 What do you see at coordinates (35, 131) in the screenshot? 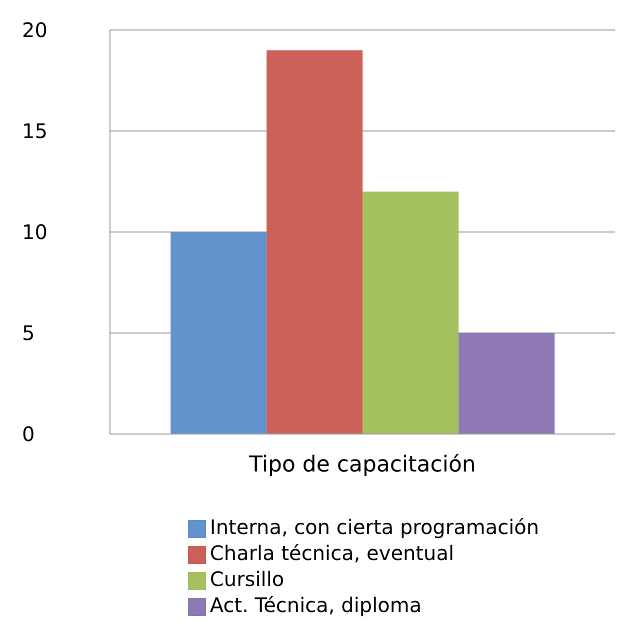
I see `y-tick-label: 15` at bounding box center [35, 131].